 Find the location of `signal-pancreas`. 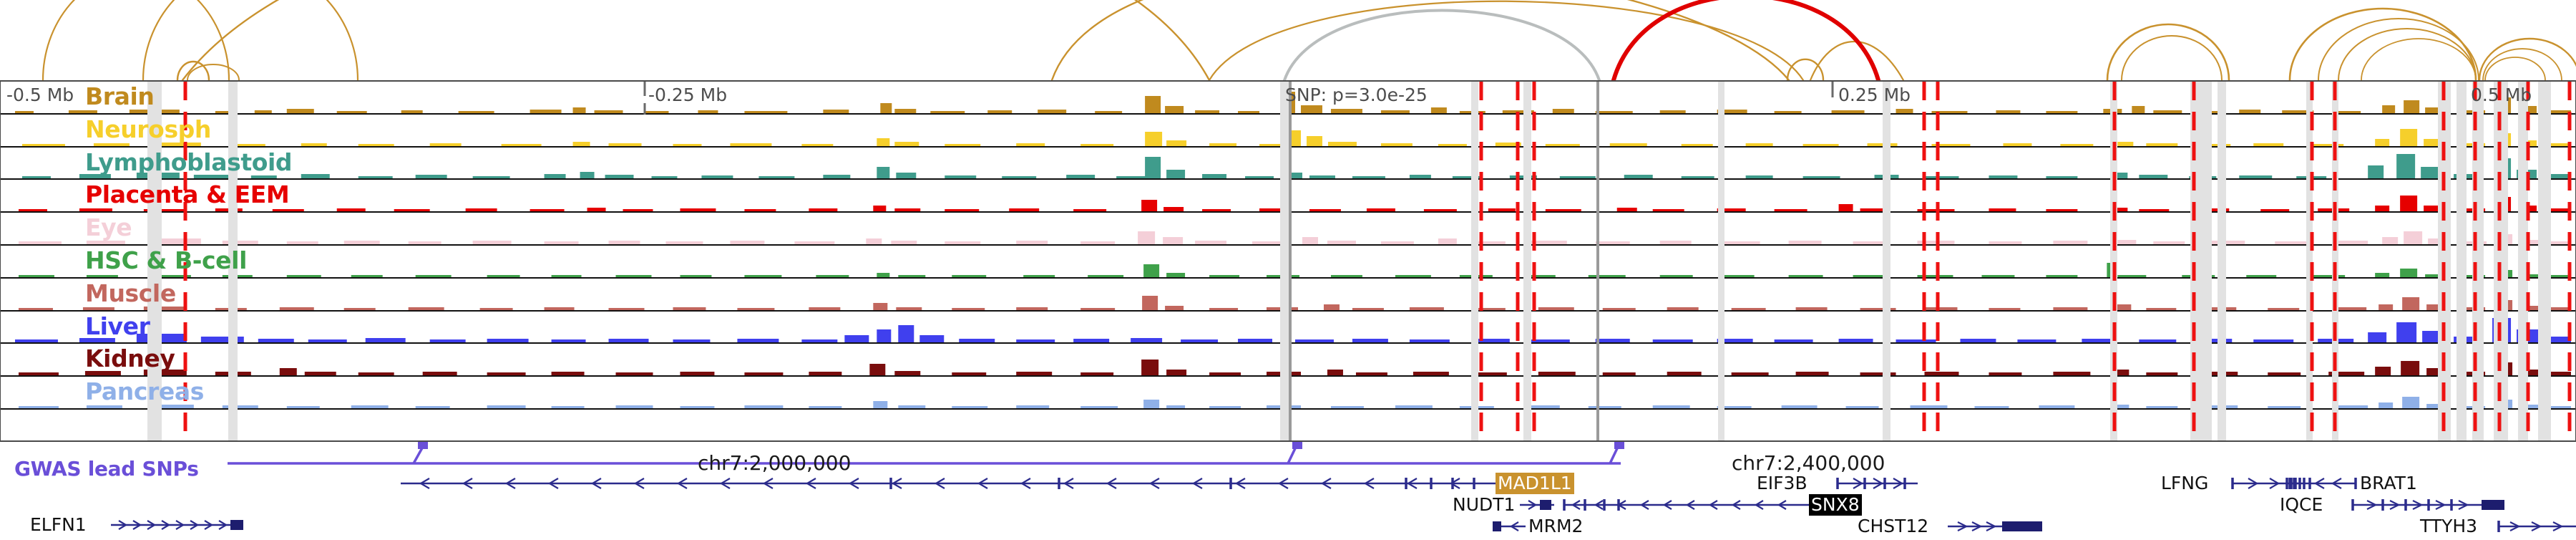

signal-pancreas is located at coordinates (1295, 402).